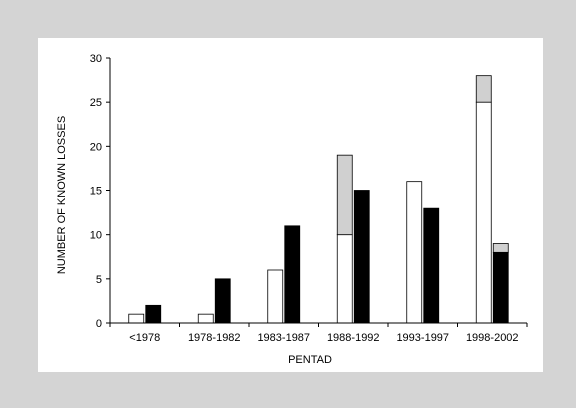  What do you see at coordinates (99, 324) in the screenshot?
I see `y-tick-label-0: 0` at bounding box center [99, 324].